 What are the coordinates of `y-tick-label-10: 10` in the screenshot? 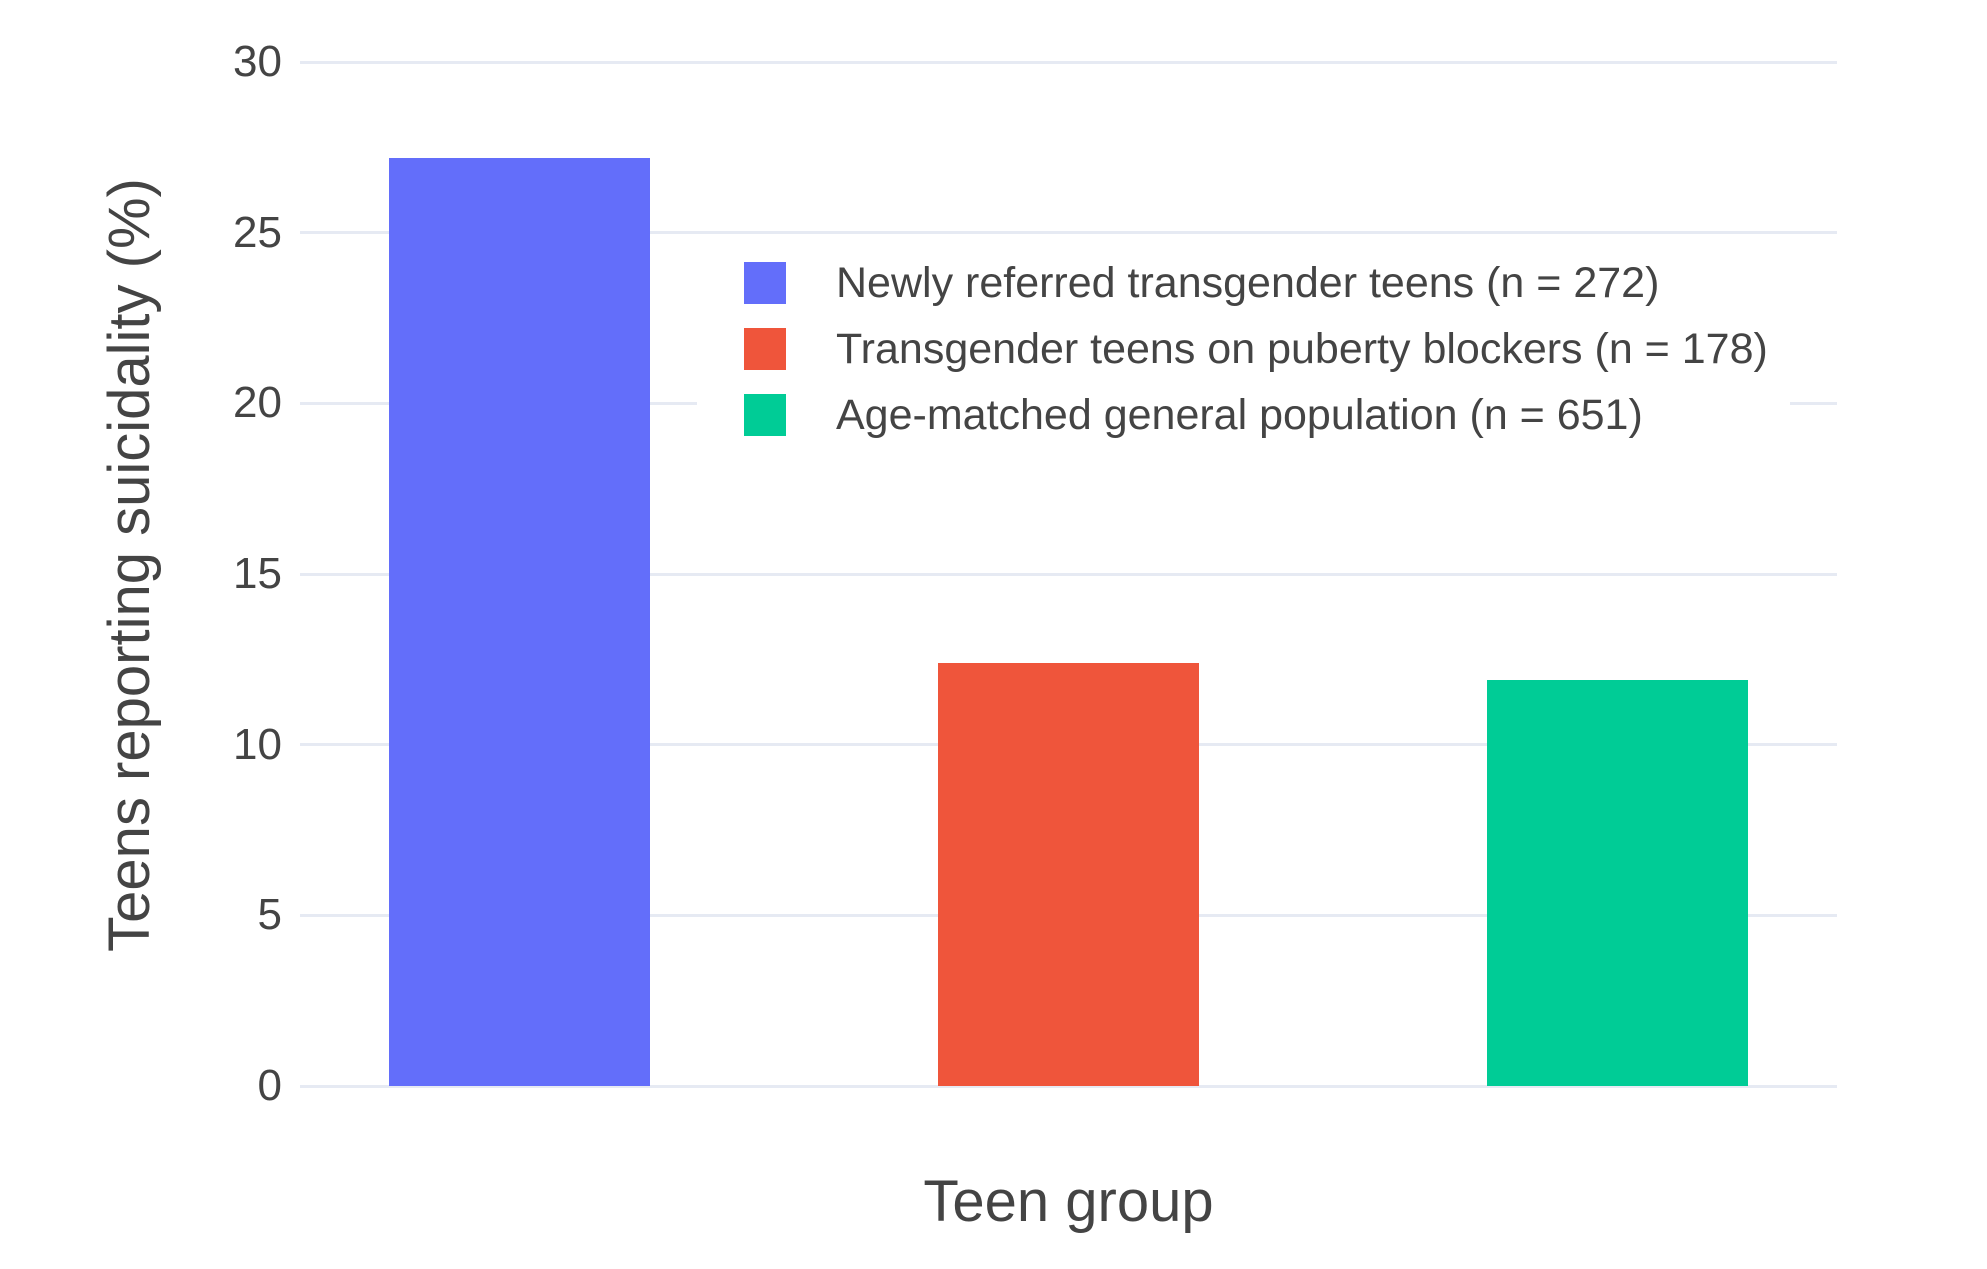 It's located at (257, 744).